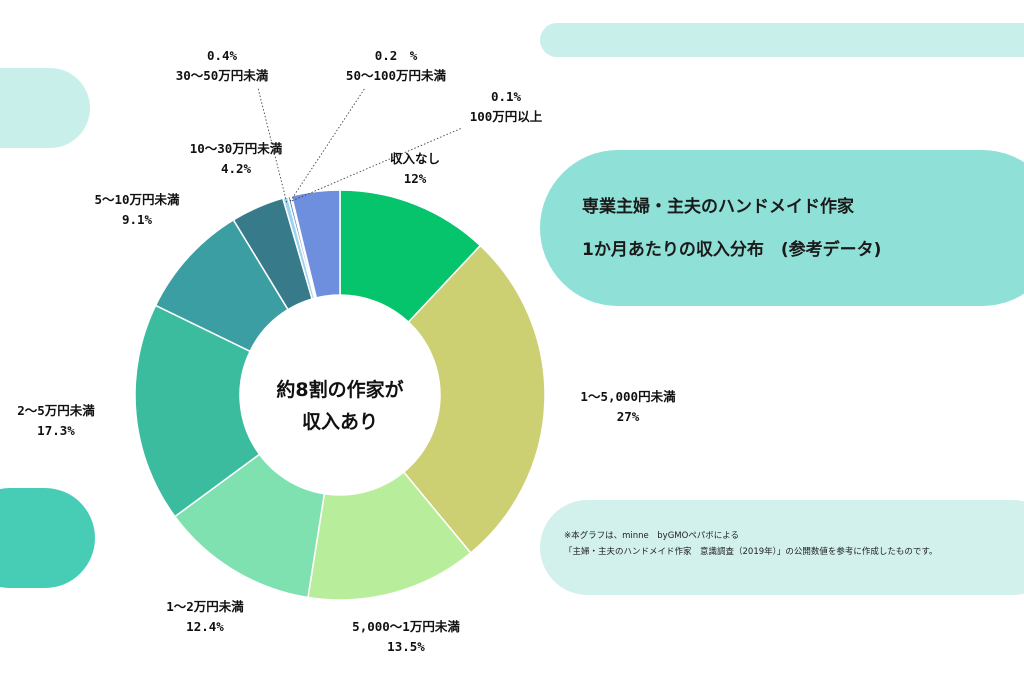  I want to click on slice-label-name: 10～30万円未満, so click(236, 148).